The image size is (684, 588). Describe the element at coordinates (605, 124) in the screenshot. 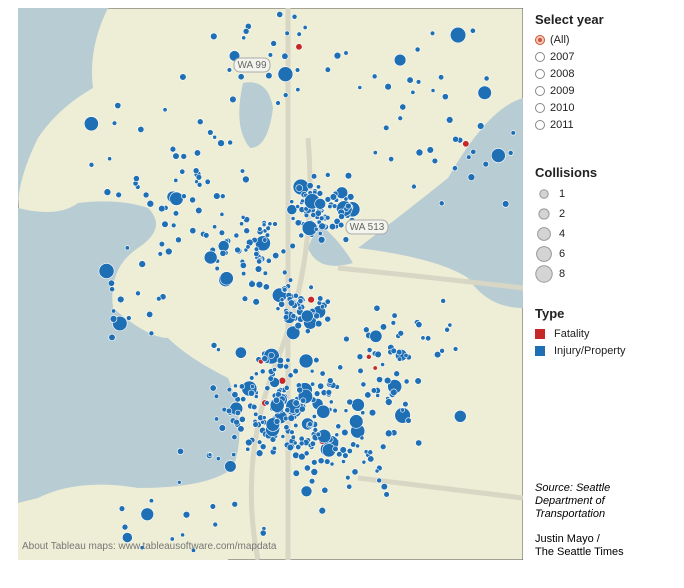

I see `filter-option: 2011` at that location.